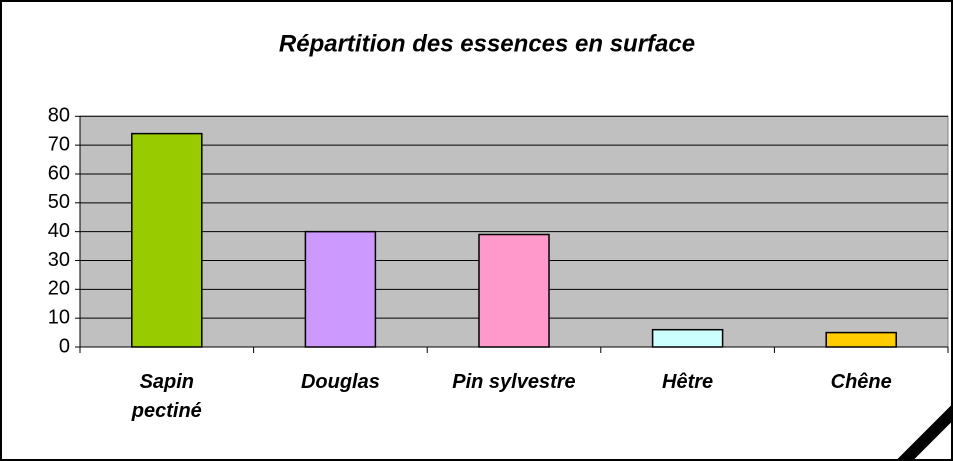  What do you see at coordinates (59, 317) in the screenshot?
I see `y-tick-label: 10` at bounding box center [59, 317].